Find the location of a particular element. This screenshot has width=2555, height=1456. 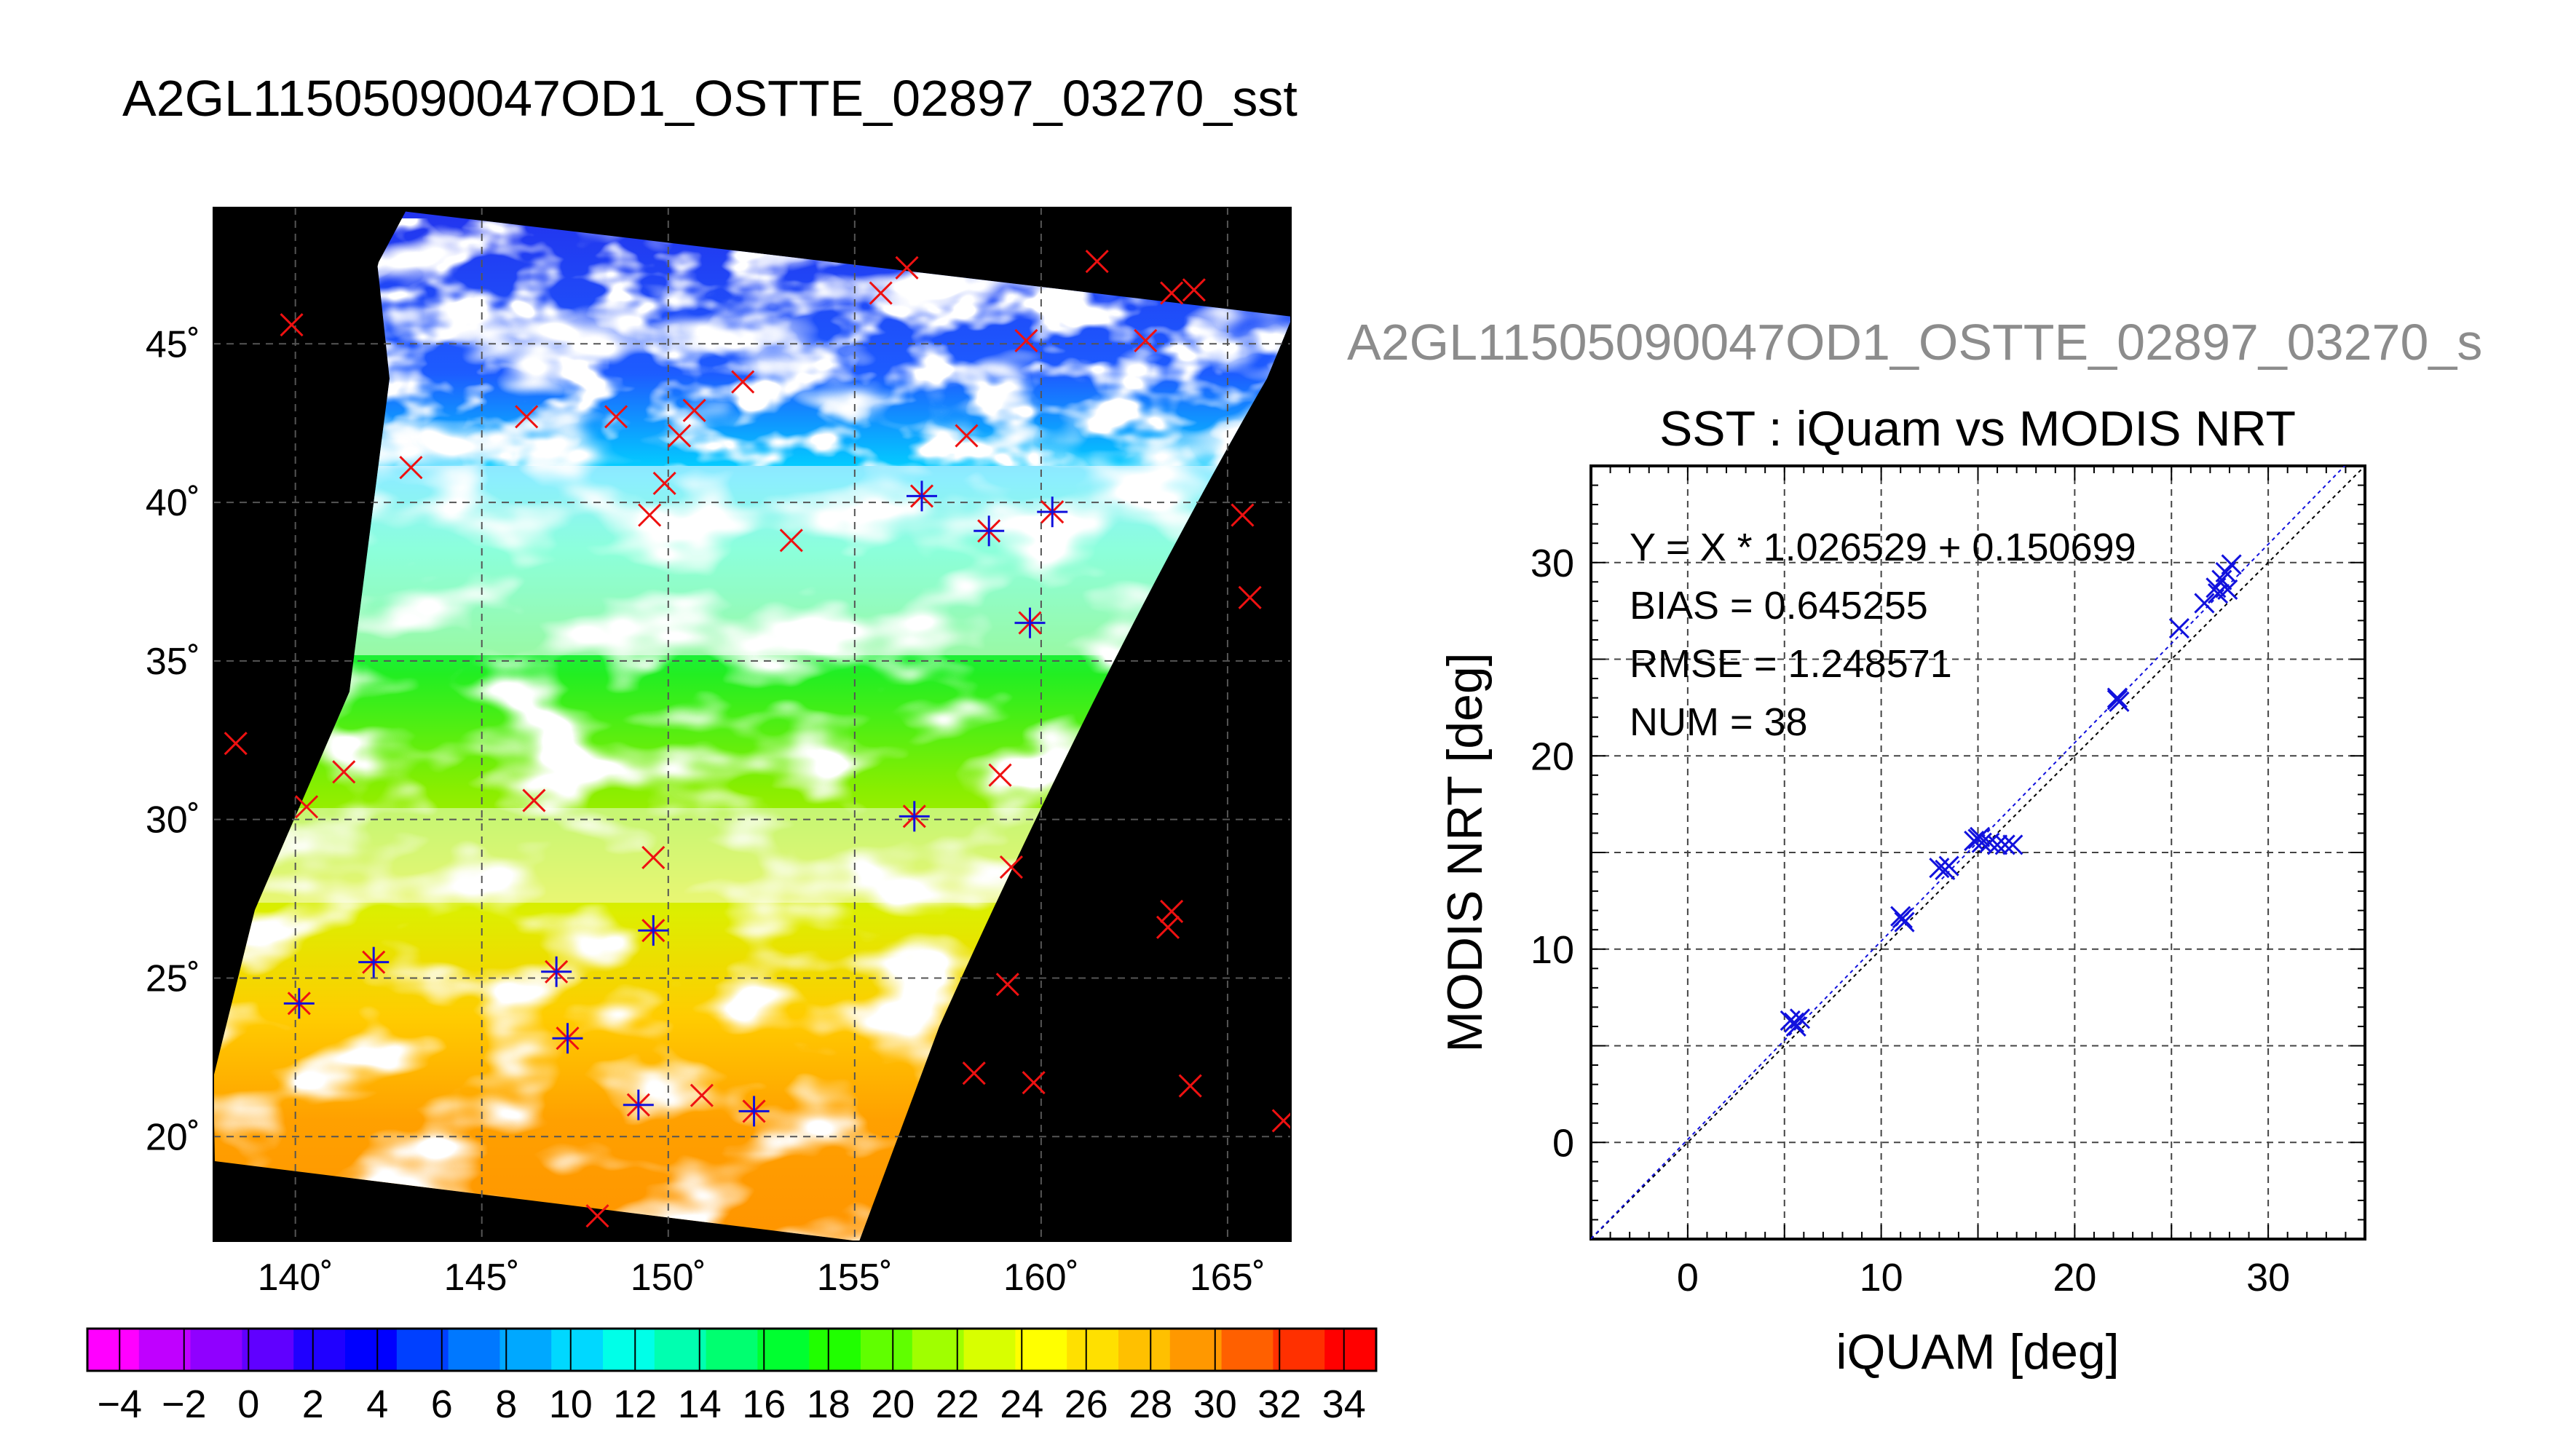

lat-tick-label: 40˚ is located at coordinates (173, 503).